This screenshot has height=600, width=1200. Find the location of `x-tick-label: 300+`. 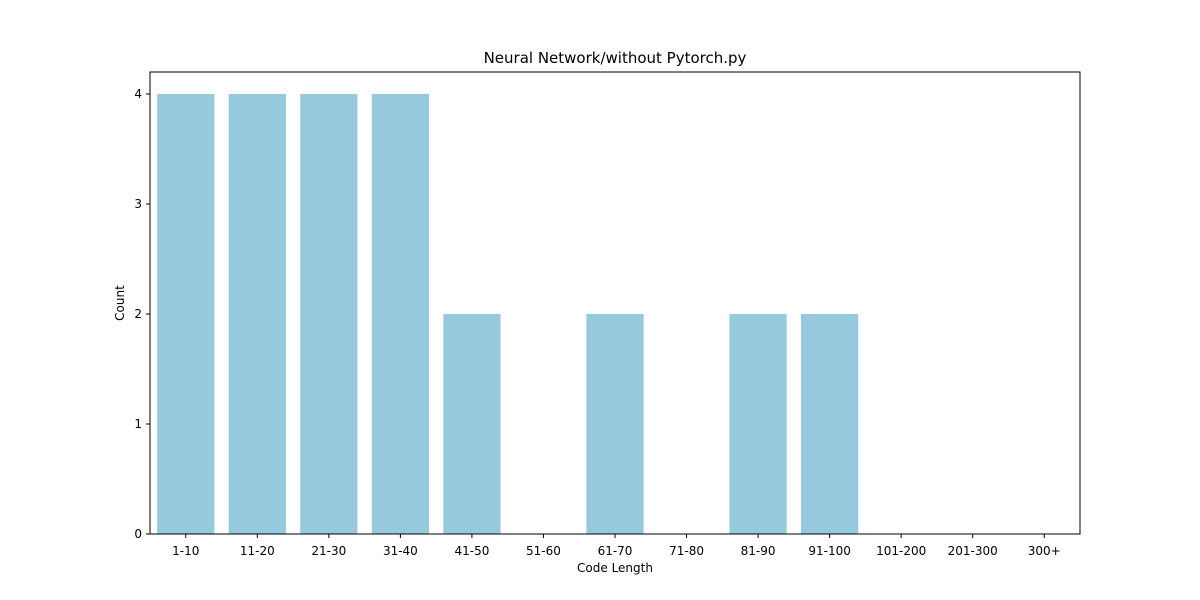

x-tick-label: 300+ is located at coordinates (1044, 551).